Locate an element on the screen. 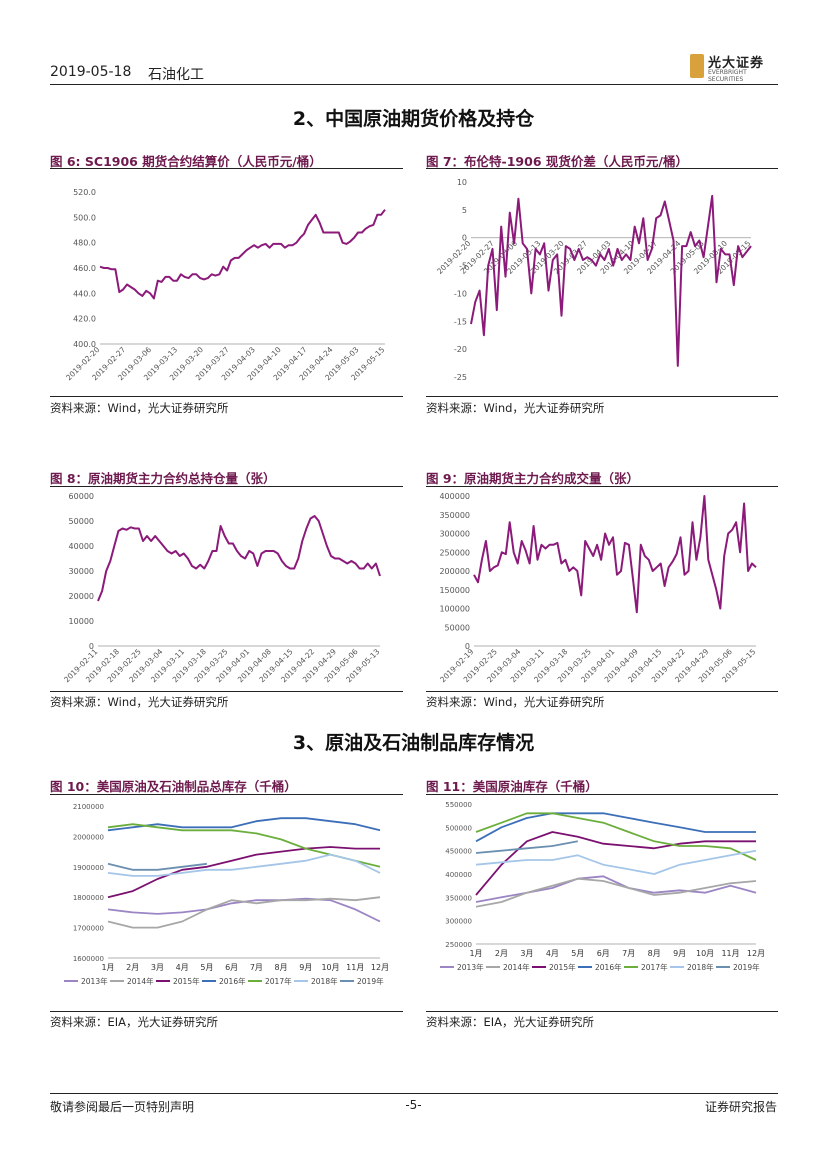  y-tick-label: 5 is located at coordinates (464, 210).